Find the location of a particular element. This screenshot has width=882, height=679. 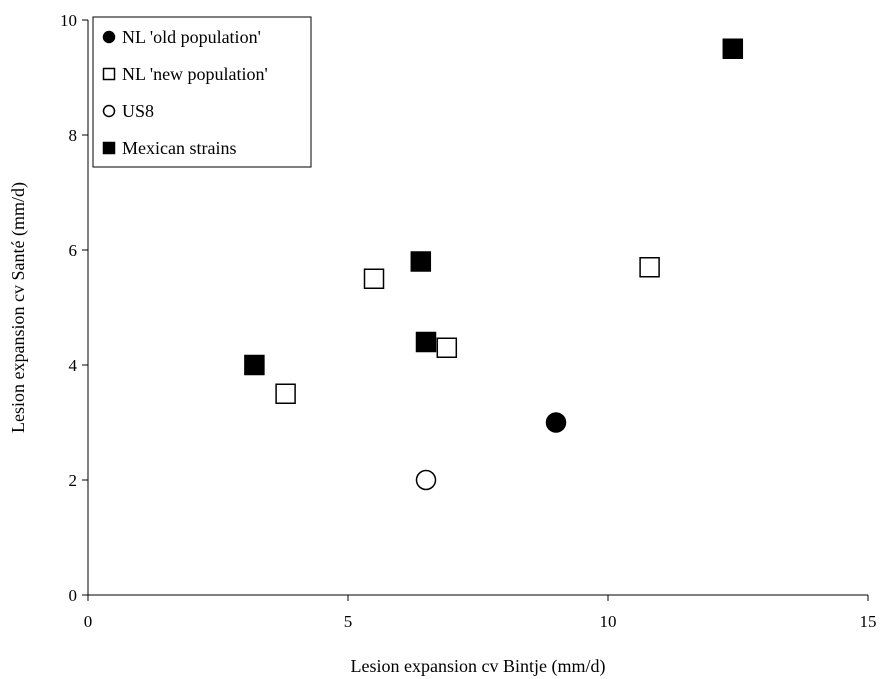

legend-label: Mexican strains is located at coordinates (179, 148).